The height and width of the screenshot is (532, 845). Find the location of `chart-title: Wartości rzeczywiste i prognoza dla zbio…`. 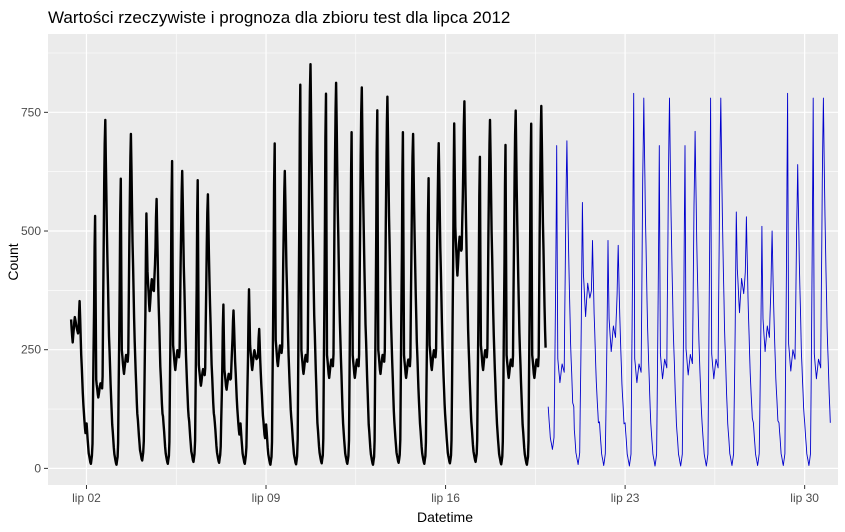

chart-title: Wartości rzeczywiste i prognoza dla zbio… is located at coordinates (279, 17).